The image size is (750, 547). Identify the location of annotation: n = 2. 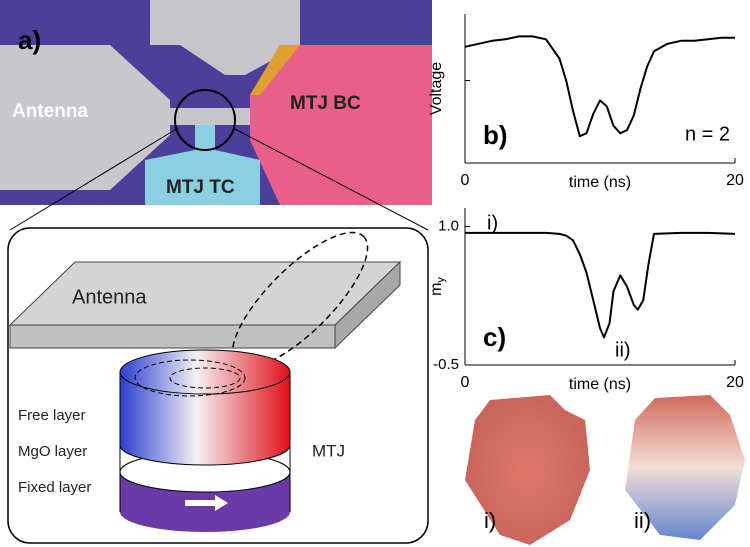
(707, 134).